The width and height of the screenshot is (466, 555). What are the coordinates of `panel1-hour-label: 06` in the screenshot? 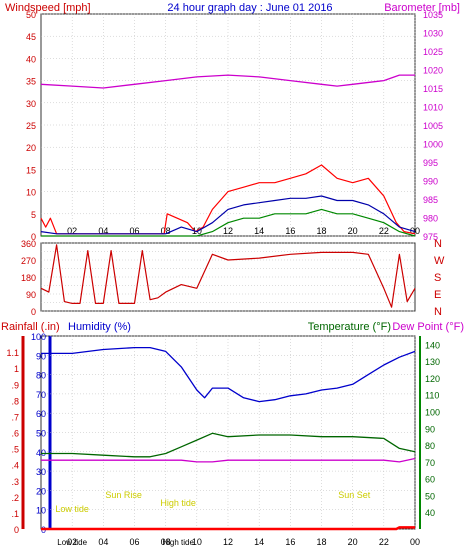 It's located at (134, 231).